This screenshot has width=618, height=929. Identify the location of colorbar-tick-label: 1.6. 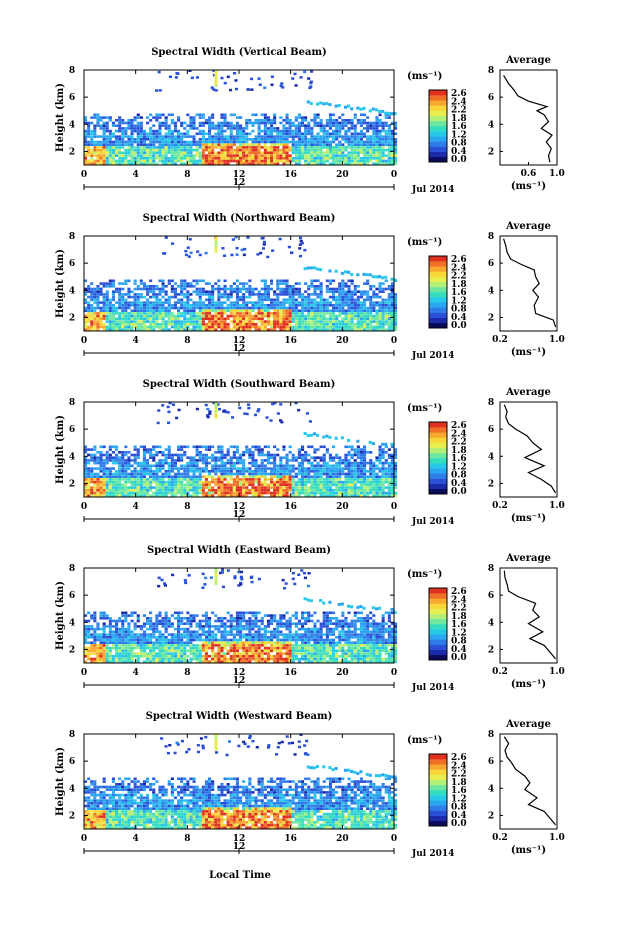
(459, 127).